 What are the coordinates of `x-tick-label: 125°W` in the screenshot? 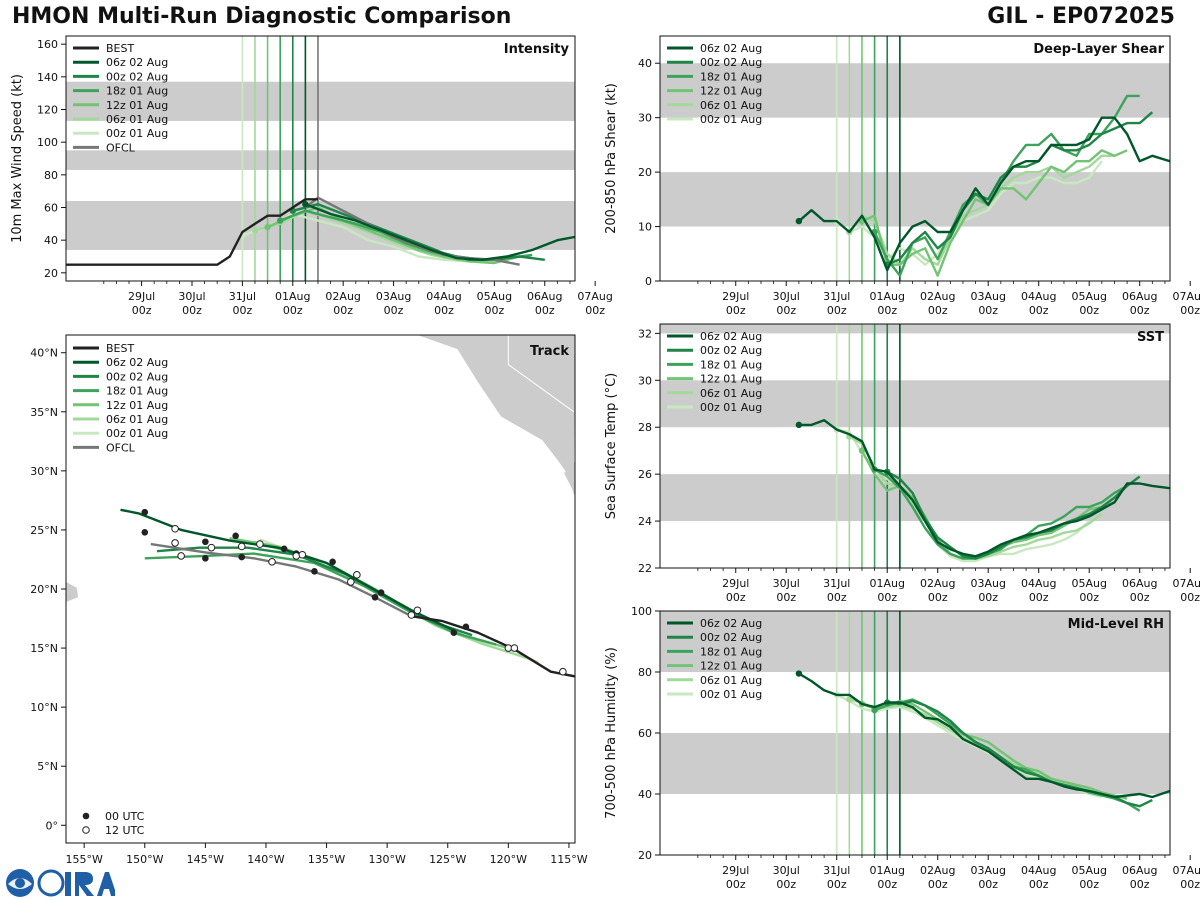 It's located at (447, 859).